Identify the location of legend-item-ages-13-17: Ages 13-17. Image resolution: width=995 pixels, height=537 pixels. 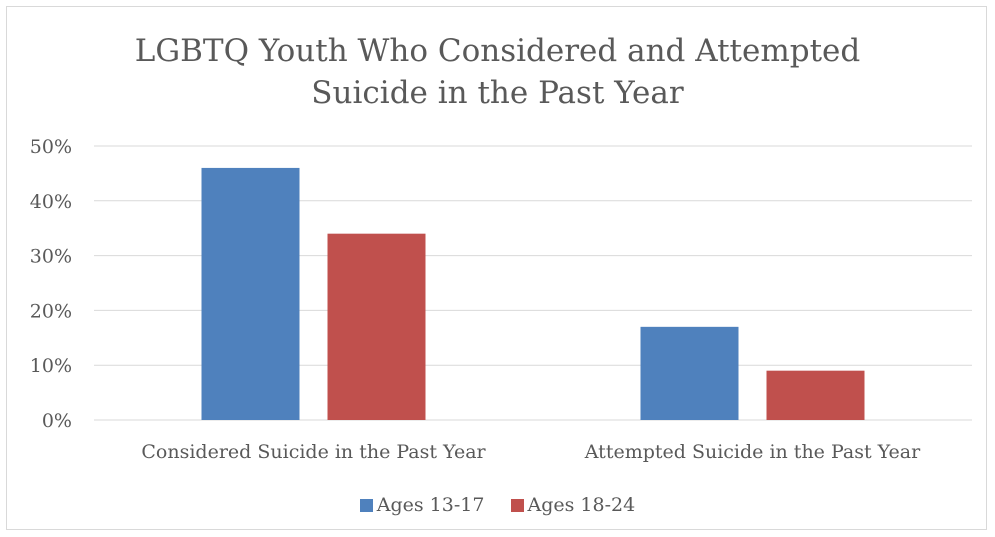
(422, 505).